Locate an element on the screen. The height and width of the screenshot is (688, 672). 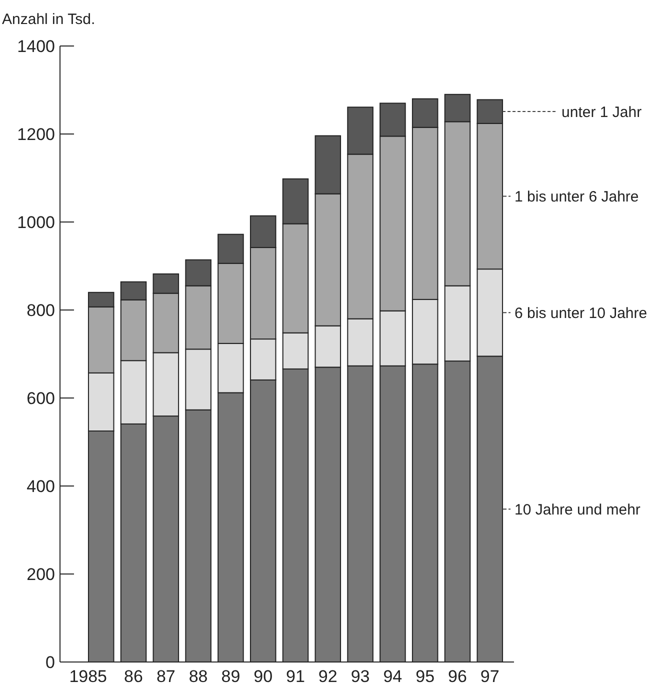
y-tick-label: 600 is located at coordinates (40, 398).